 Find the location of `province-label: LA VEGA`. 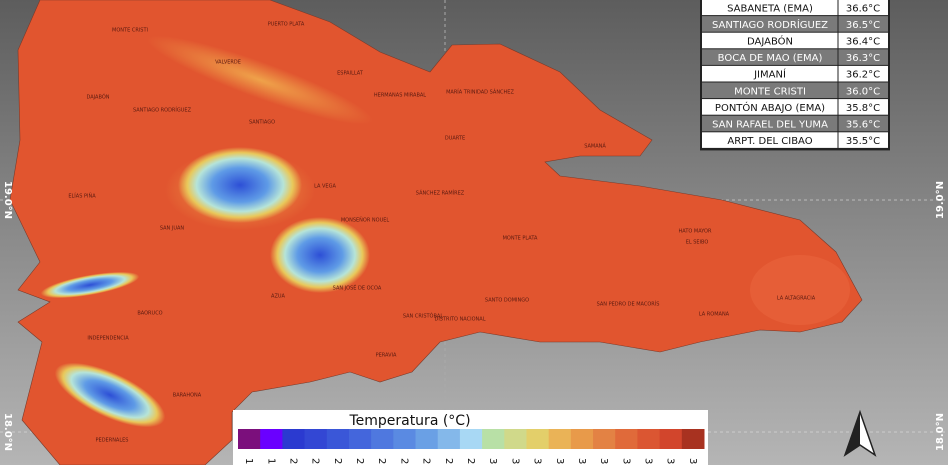

province-label: LA VEGA is located at coordinates (325, 187).